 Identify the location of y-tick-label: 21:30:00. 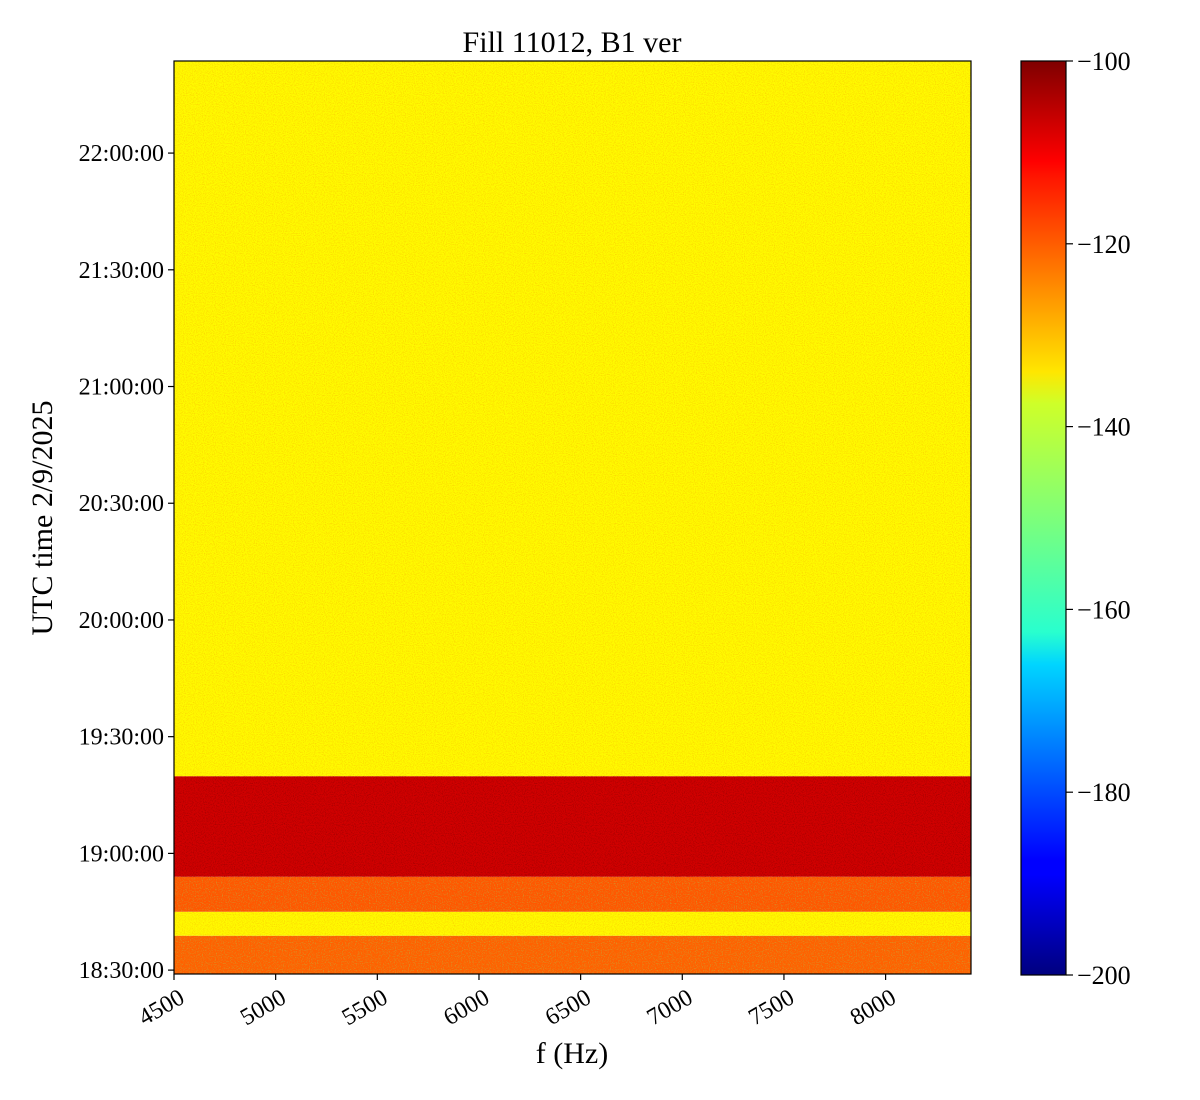
(121, 271).